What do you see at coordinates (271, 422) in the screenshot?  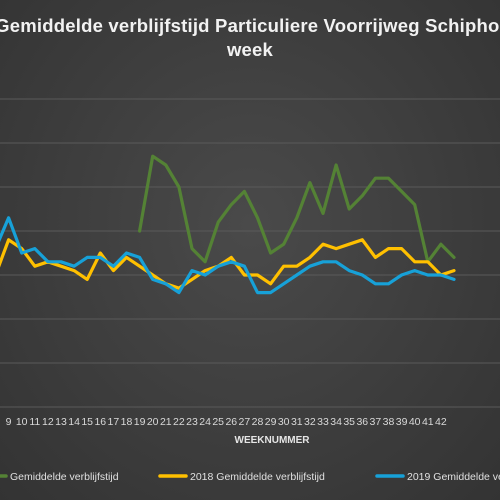 I see `x-tick-label: 29` at bounding box center [271, 422].